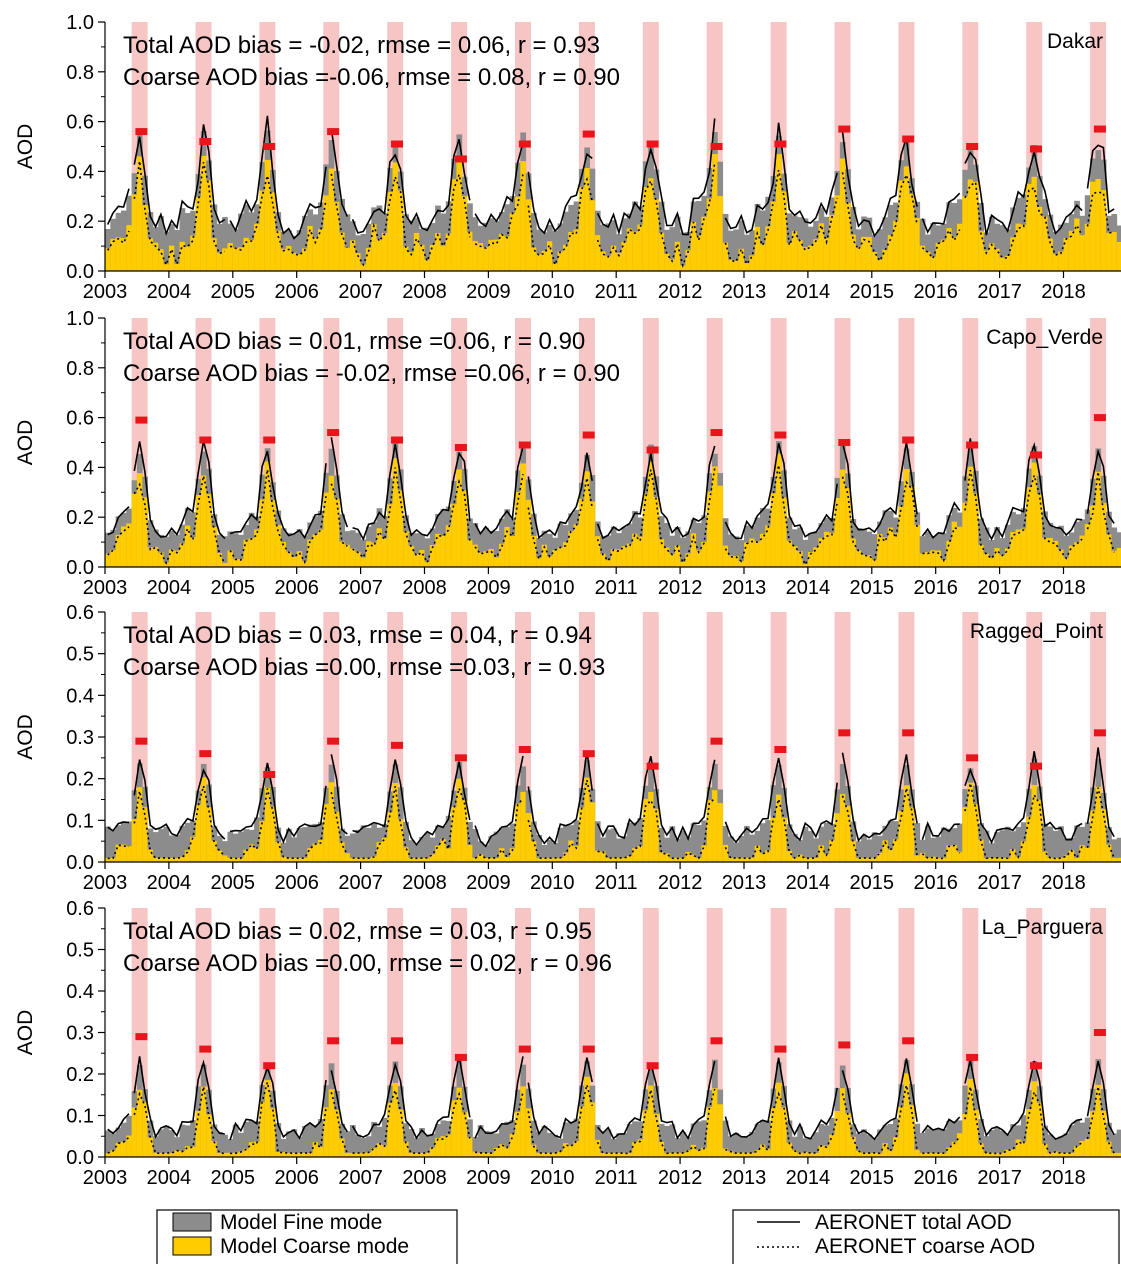 This screenshot has width=1121, height=1269. Describe the element at coordinates (360, 1178) in the screenshot. I see `x-tick-label: 2007` at that location.